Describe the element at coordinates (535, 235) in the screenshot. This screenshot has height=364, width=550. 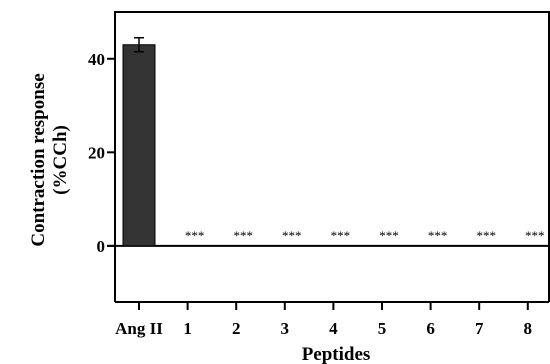
I see `significance-label-8: ***` at that location.